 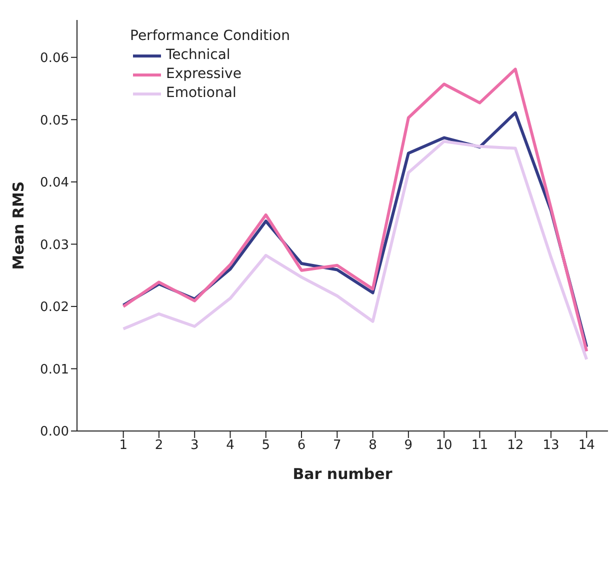 What do you see at coordinates (54, 183) in the screenshot?
I see `y-tick-label: 0.04` at bounding box center [54, 183].